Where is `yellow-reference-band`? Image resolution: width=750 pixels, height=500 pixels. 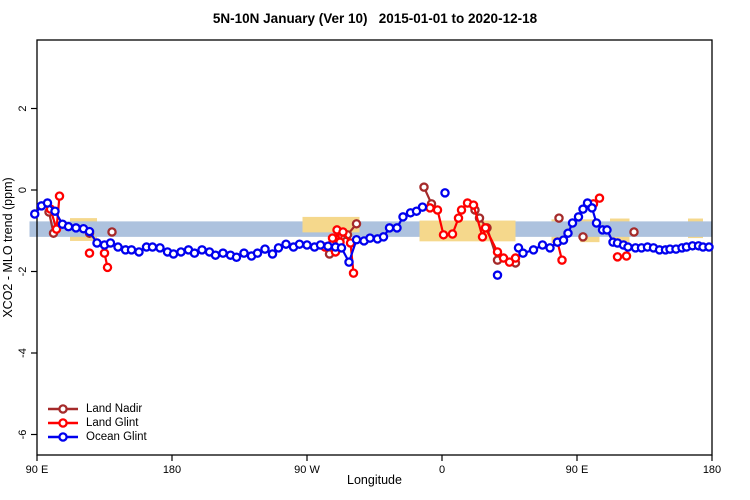 yellow-reference-band is located at coordinates (467, 231).